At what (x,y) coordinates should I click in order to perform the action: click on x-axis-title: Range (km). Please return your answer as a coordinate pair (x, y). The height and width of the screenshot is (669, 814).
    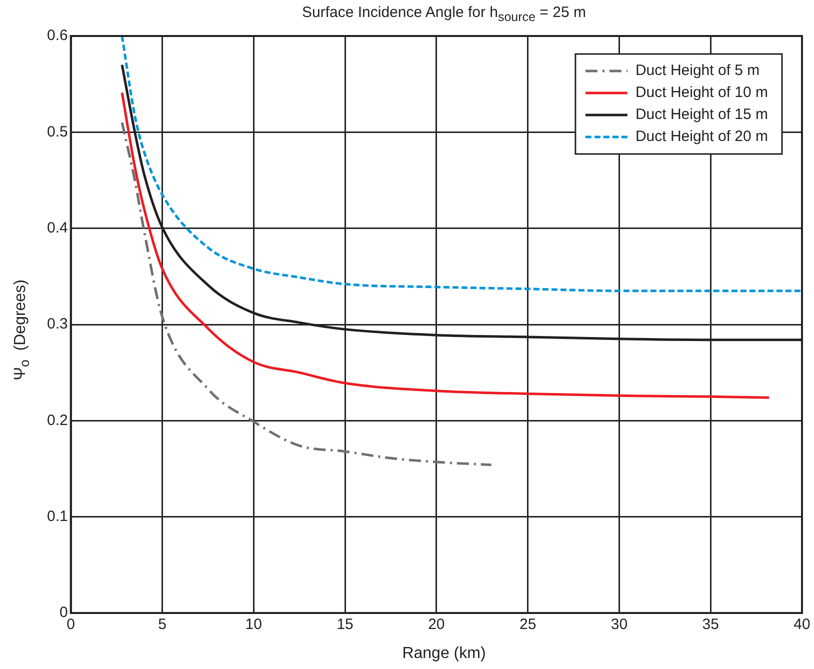
    Looking at the image, I should click on (444, 654).